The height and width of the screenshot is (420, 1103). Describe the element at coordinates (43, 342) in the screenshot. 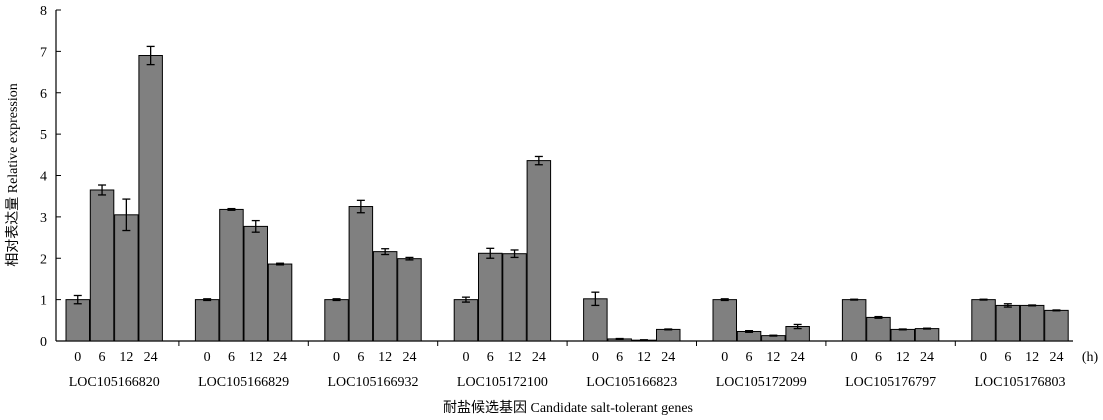

I see `y-tick-label: 0` at that location.